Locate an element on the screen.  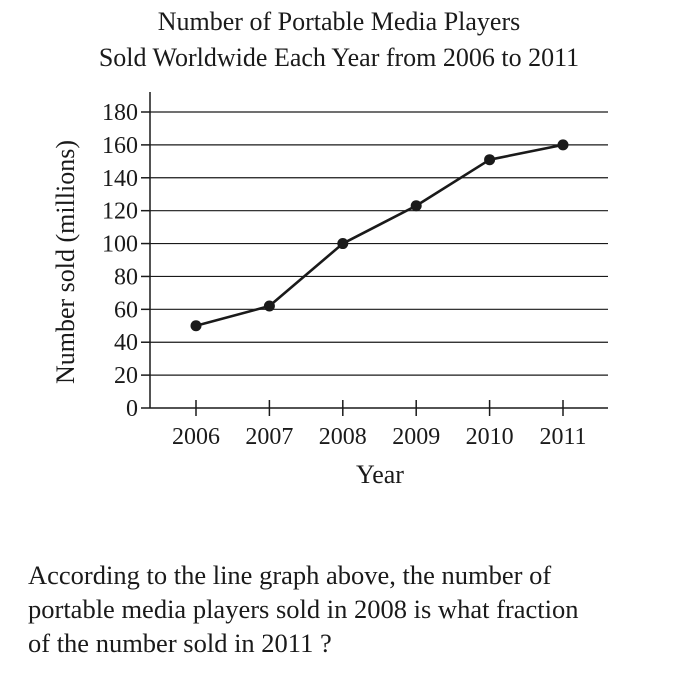
x-axis-label: Year is located at coordinates (380, 474).